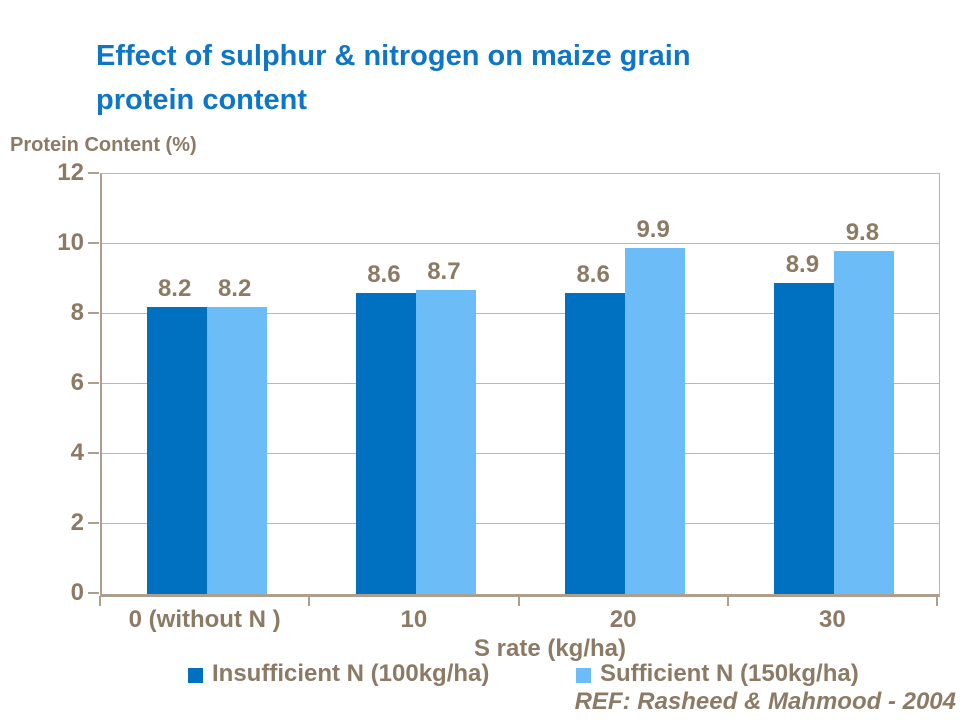  I want to click on y-tick-label-12: 12, so click(70, 172).